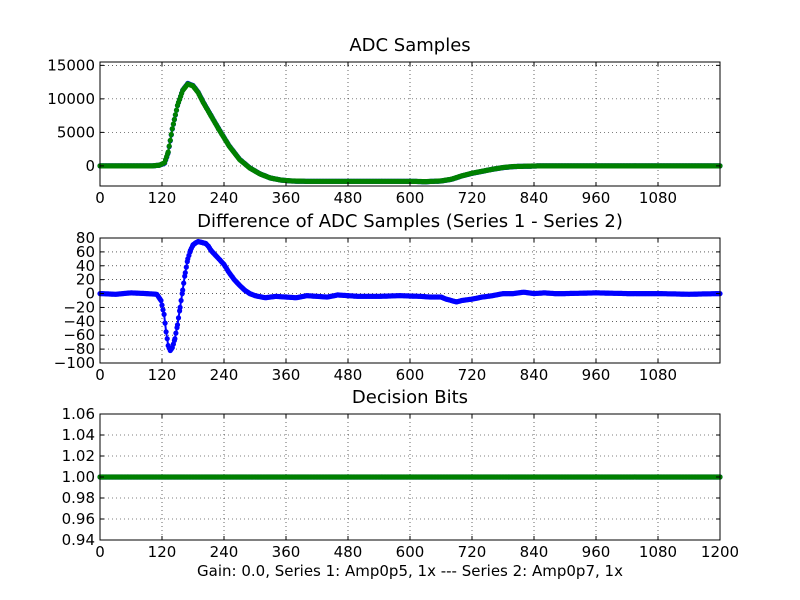  What do you see at coordinates (78, 498) in the screenshot?
I see `y-tick-label: 0.98` at bounding box center [78, 498].